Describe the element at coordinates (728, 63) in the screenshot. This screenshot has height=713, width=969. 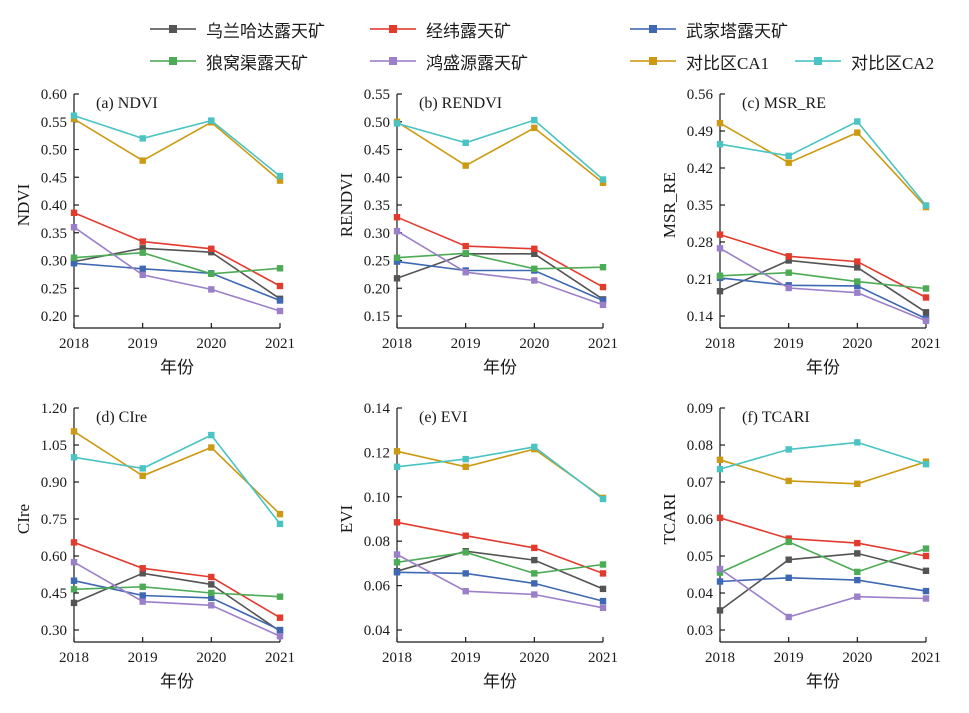
I see `legend-label: 对比区CA1` at that location.